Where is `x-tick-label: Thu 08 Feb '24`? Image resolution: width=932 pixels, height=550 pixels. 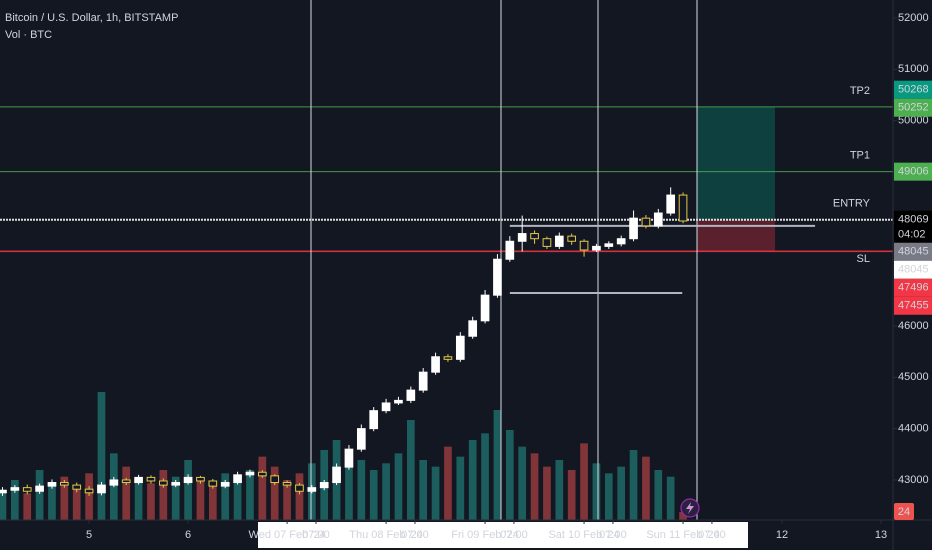 x-tick-label: Thu 08 Feb '24 is located at coordinates (386, 535).